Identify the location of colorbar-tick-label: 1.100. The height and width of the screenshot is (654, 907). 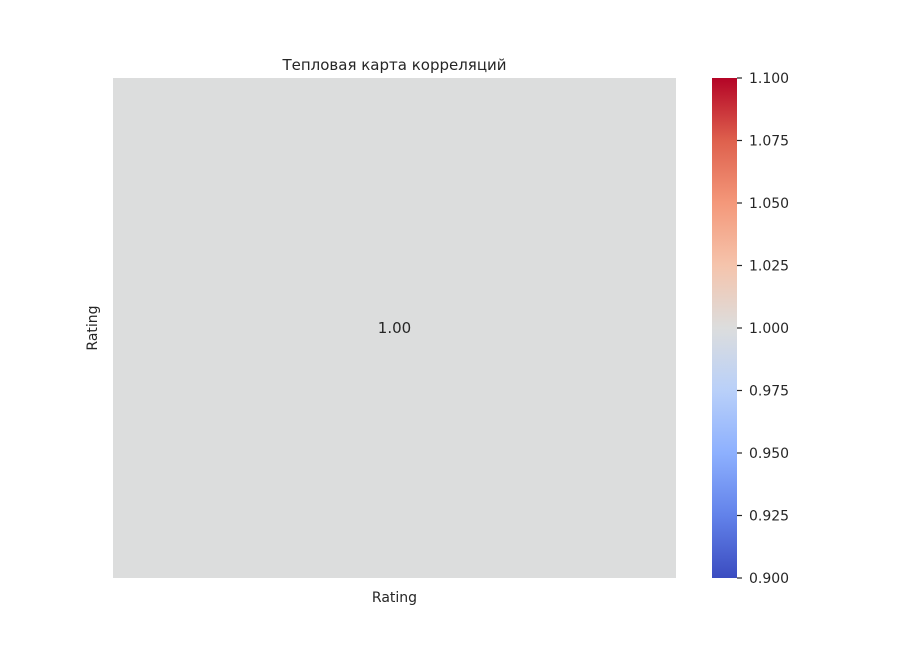
(769, 79).